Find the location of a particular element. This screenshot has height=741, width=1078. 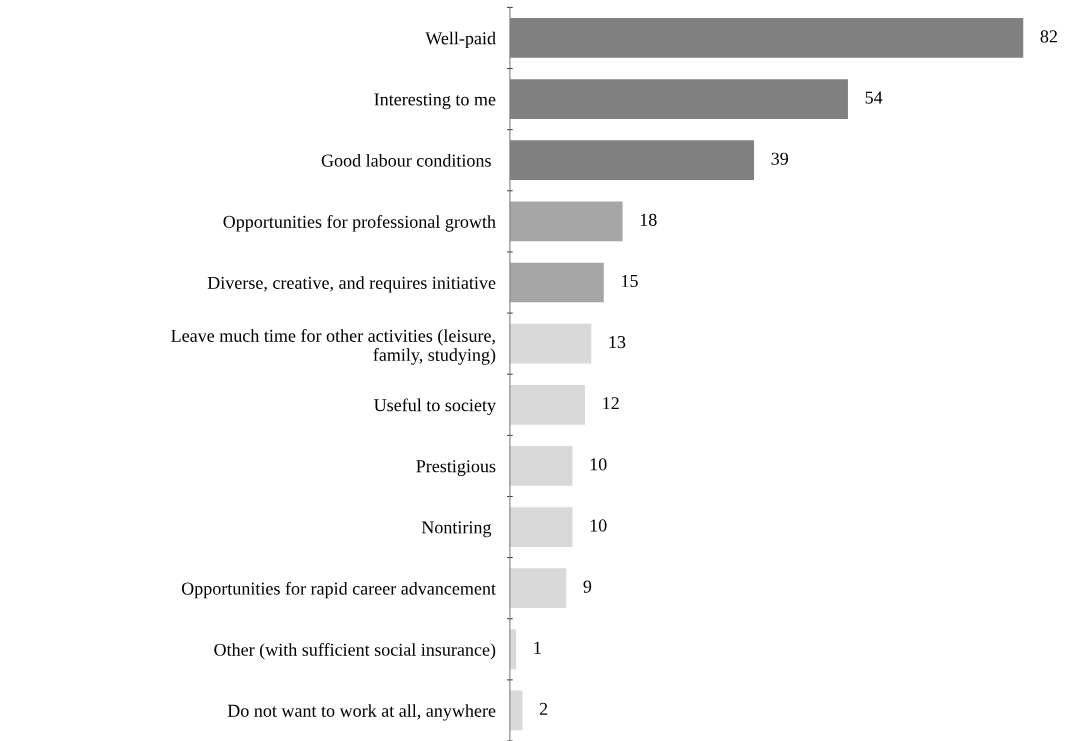

data-label: 18 is located at coordinates (648, 219).